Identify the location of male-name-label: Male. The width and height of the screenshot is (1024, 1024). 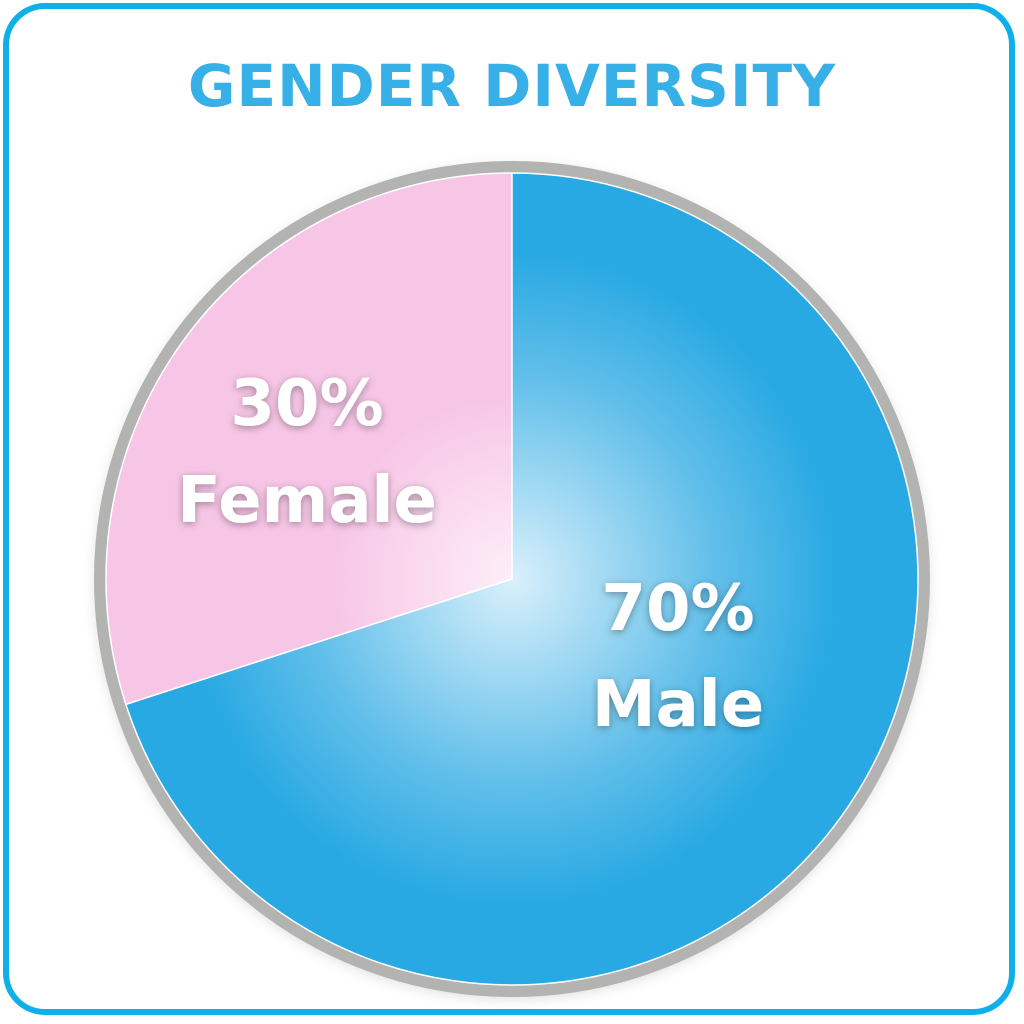
(678, 705).